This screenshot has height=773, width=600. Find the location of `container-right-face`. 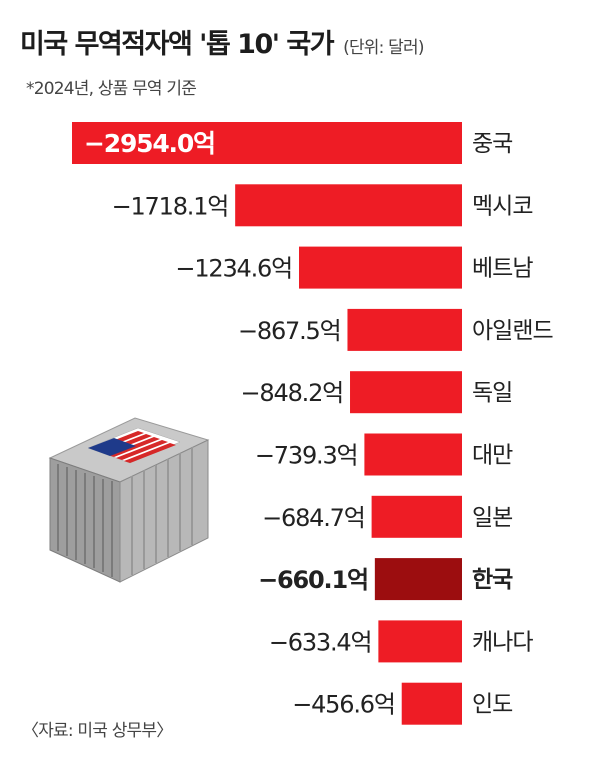

container-right-face is located at coordinates (164, 511).